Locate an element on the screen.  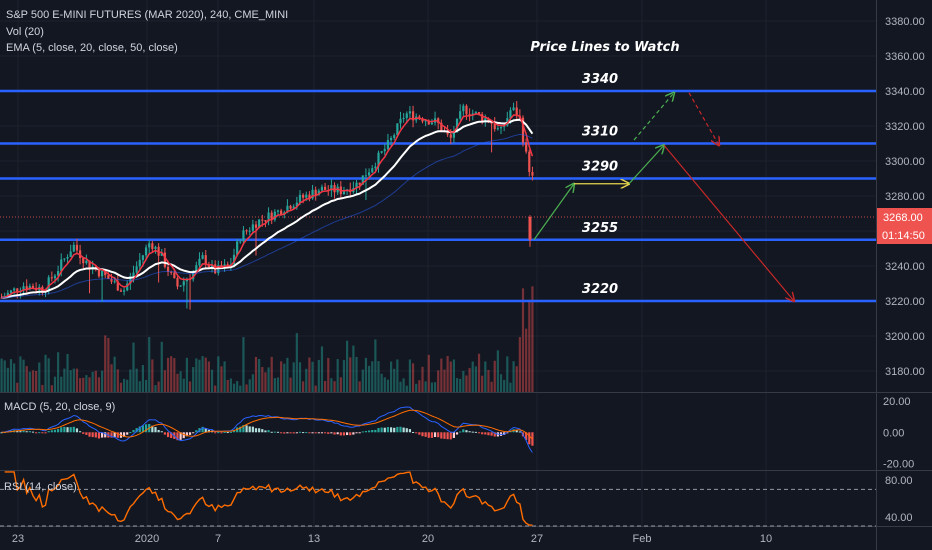
macd-title: MACD (5, 20, close, 9) is located at coordinates (60, 407).